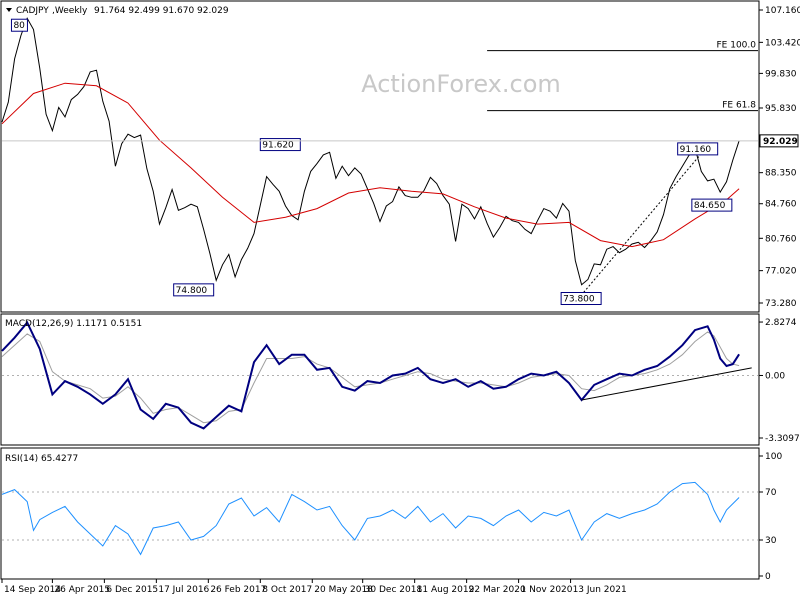 The image size is (800, 600). I want to click on macd-y-axis: 2.8274 0.00 -3.3097, so click(779, 381).